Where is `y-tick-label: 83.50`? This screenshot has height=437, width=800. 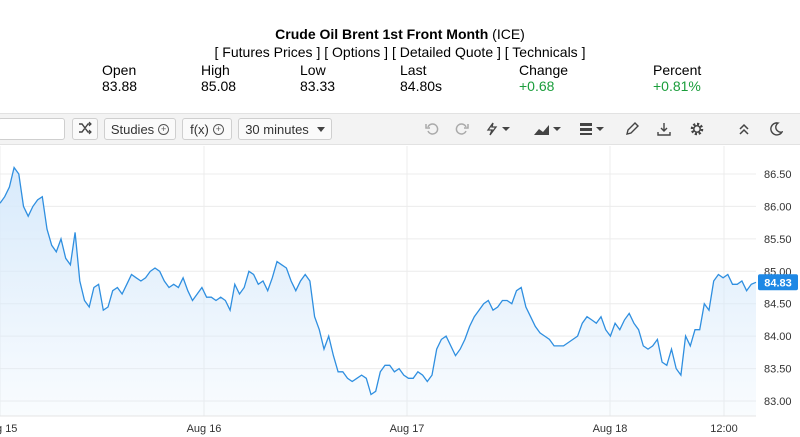 y-tick-label: 83.50 is located at coordinates (778, 370).